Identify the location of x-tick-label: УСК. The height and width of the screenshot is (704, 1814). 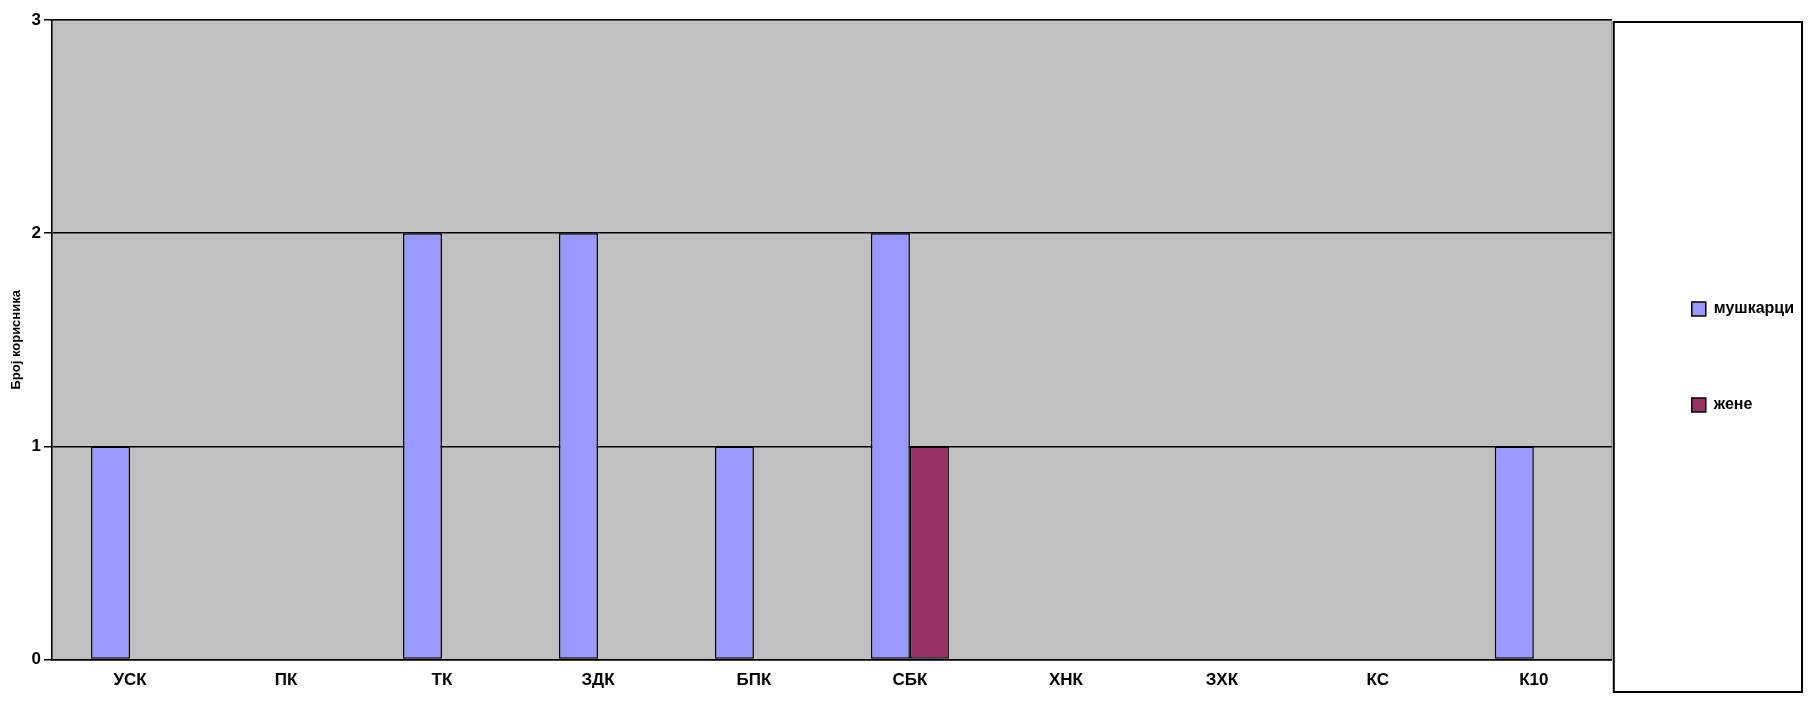
(130, 680).